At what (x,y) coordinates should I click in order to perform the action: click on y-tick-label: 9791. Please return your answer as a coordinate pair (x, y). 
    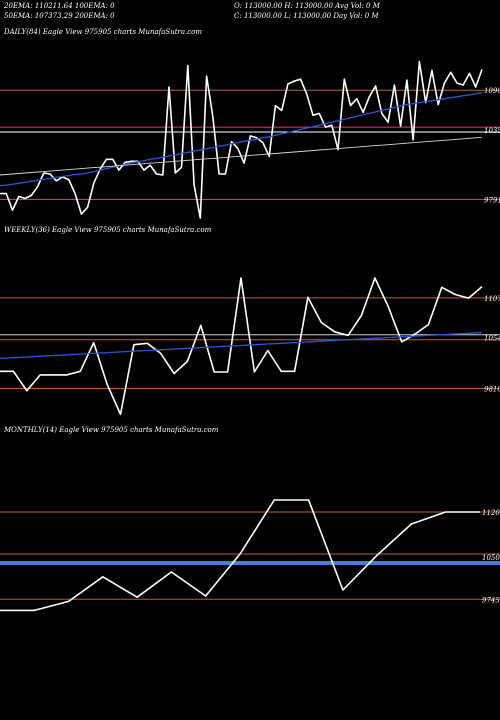
    Looking at the image, I should click on (492, 200).